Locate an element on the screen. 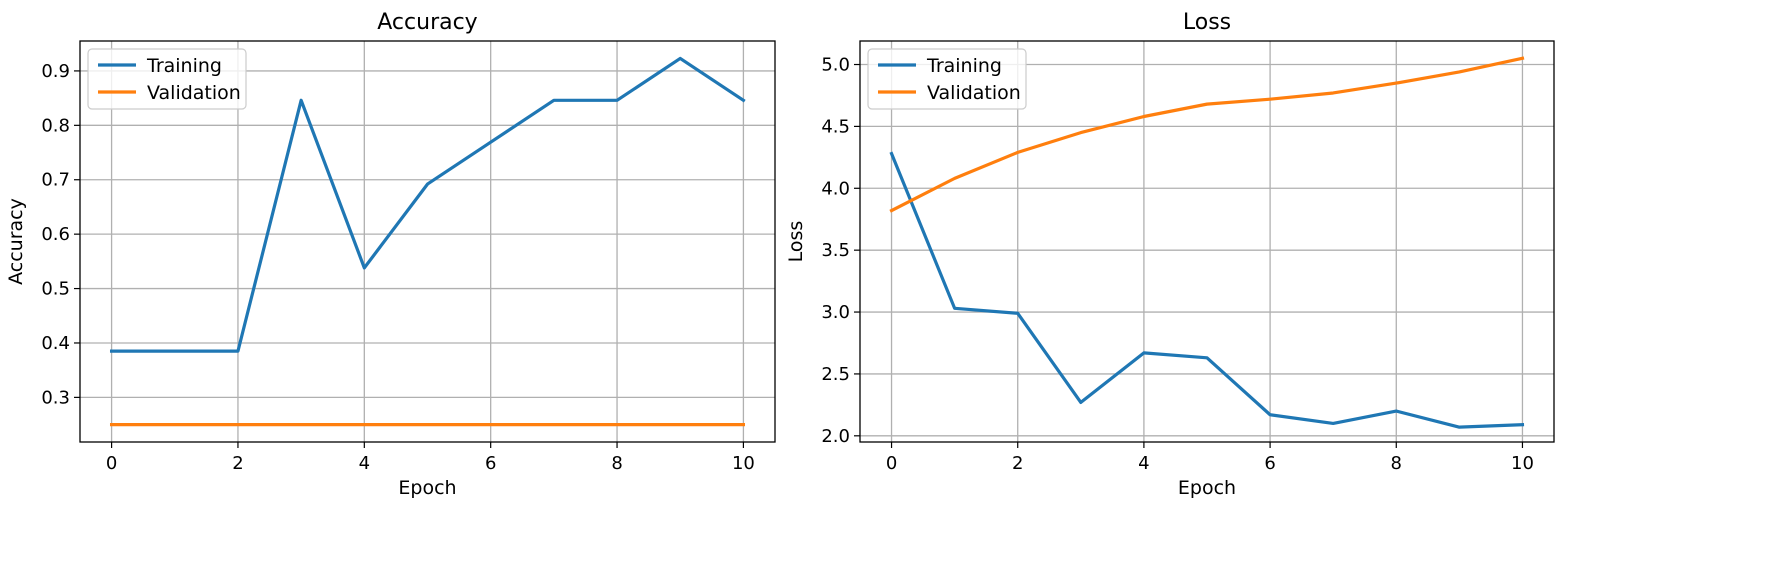 The width and height of the screenshot is (1784, 581). loss-title: Loss is located at coordinates (1207, 22).